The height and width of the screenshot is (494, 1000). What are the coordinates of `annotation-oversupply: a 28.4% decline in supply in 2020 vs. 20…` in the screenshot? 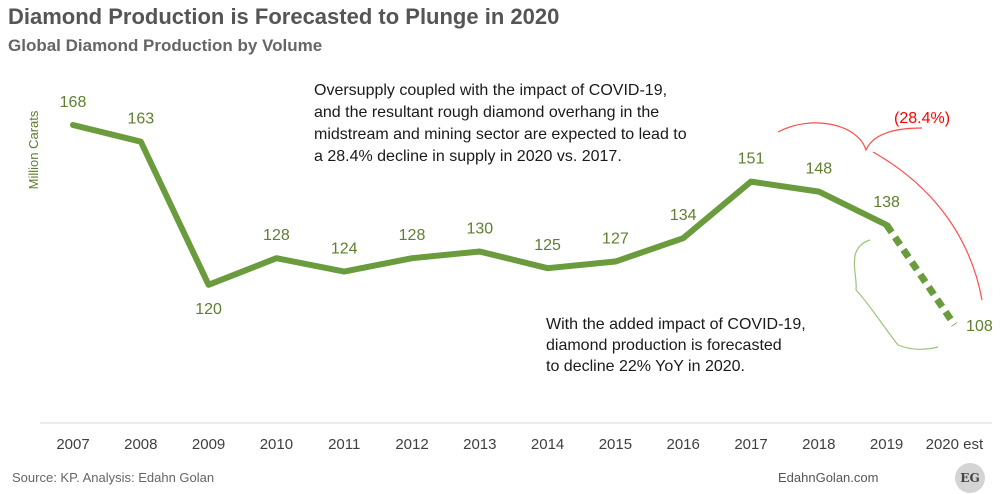 It's located at (468, 156).